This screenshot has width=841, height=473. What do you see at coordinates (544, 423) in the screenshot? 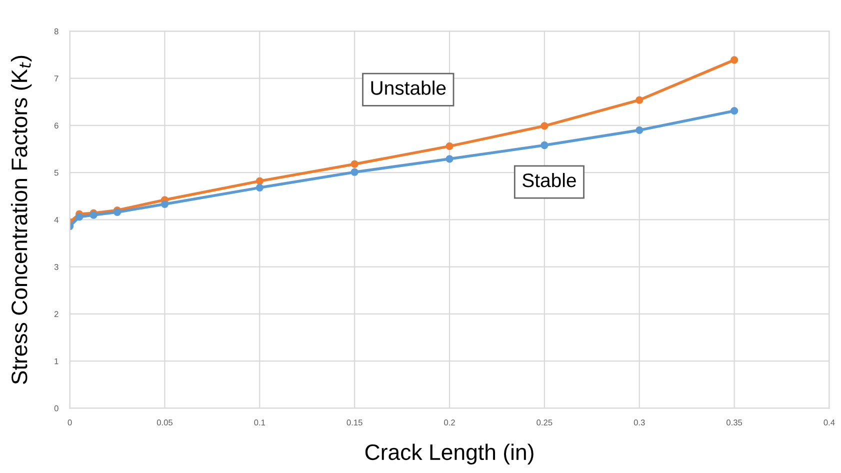
I see `x-tick-label: 0.25` at bounding box center [544, 423].